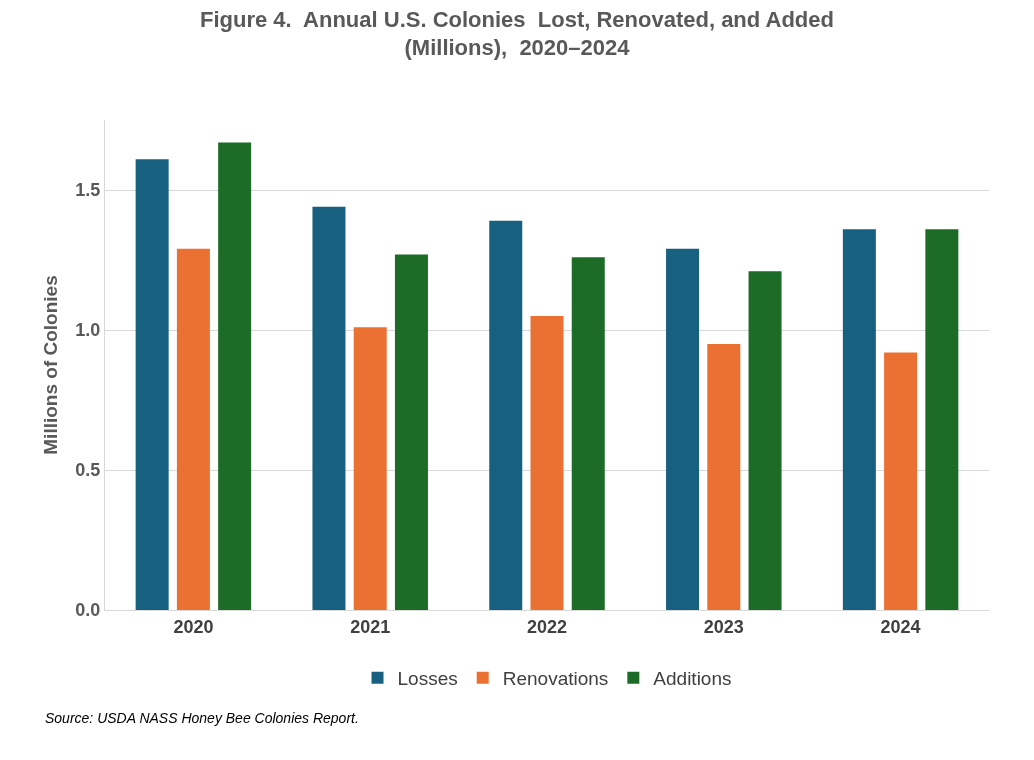 Image resolution: width=1034 pixels, height=760 pixels. I want to click on source-note: Source: USDA NASS Honey Bee Colonies Report., so click(202, 718).